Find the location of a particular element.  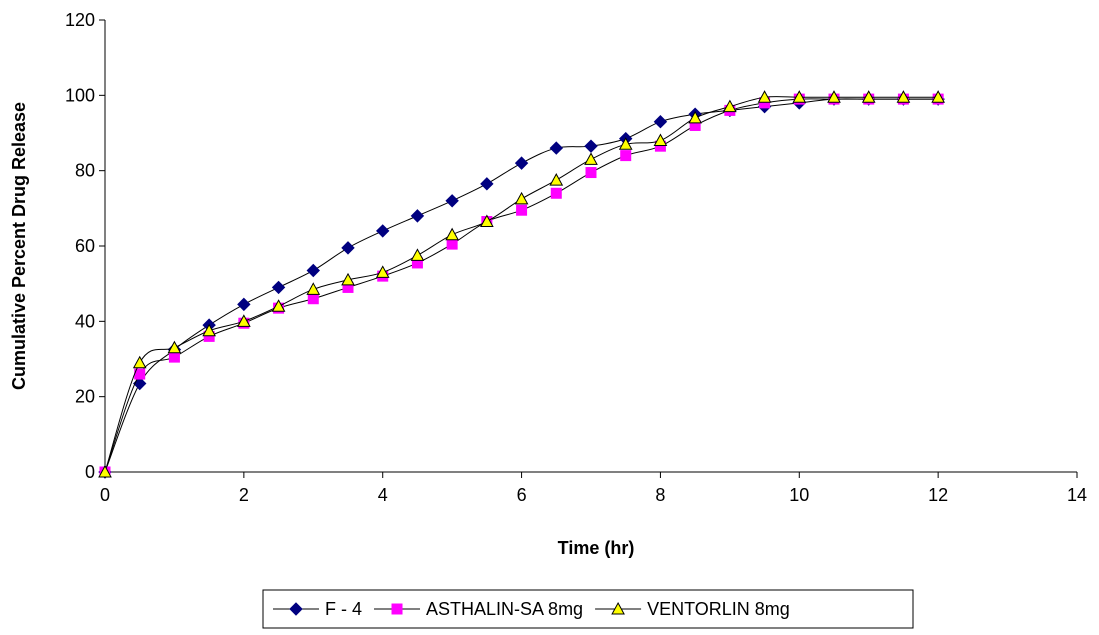

y-tick-label: 20 is located at coordinates (85, 397).